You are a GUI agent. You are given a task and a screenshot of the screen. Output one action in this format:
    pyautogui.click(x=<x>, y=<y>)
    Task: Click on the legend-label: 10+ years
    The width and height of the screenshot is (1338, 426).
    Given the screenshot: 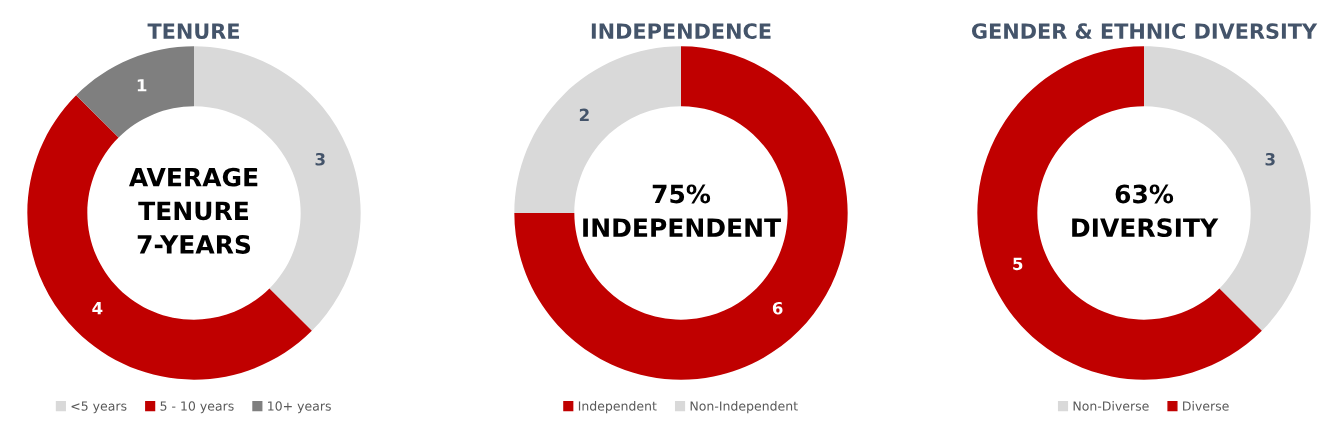 What is the action you would take?
    pyautogui.click(x=299, y=407)
    